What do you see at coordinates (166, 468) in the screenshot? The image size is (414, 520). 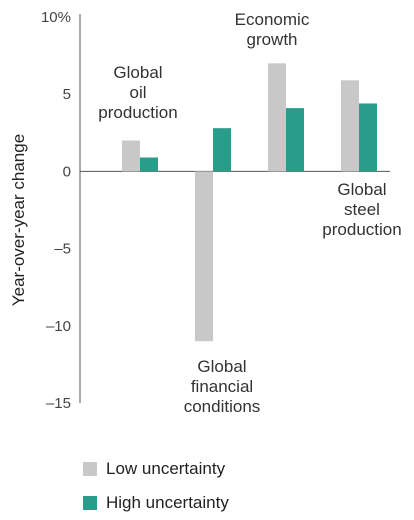 I see `legend-label-low: Low uncertainty` at bounding box center [166, 468].